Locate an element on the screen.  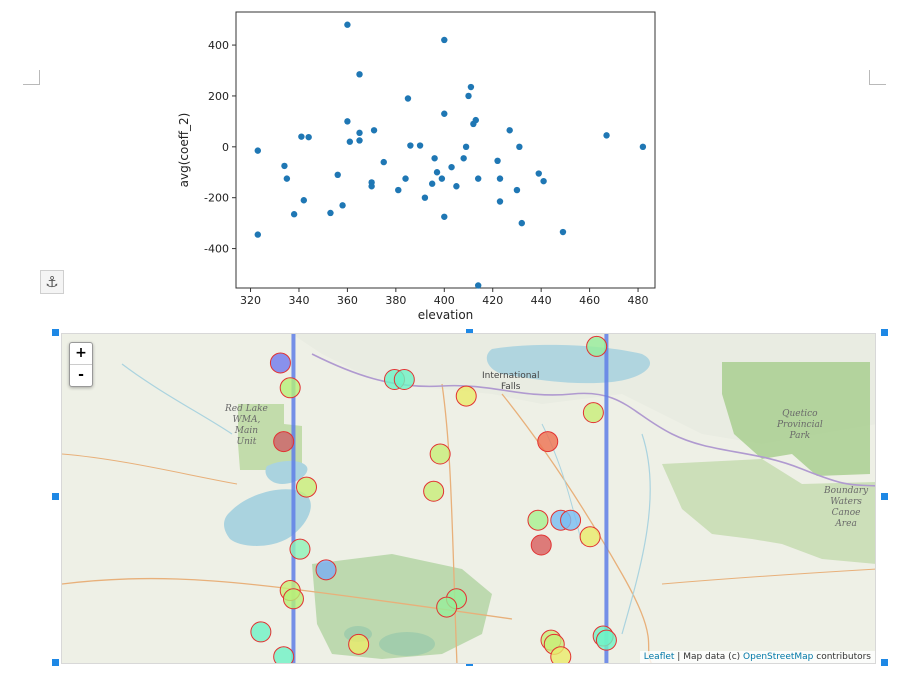
zoom-in-button: + is located at coordinates (81, 353).